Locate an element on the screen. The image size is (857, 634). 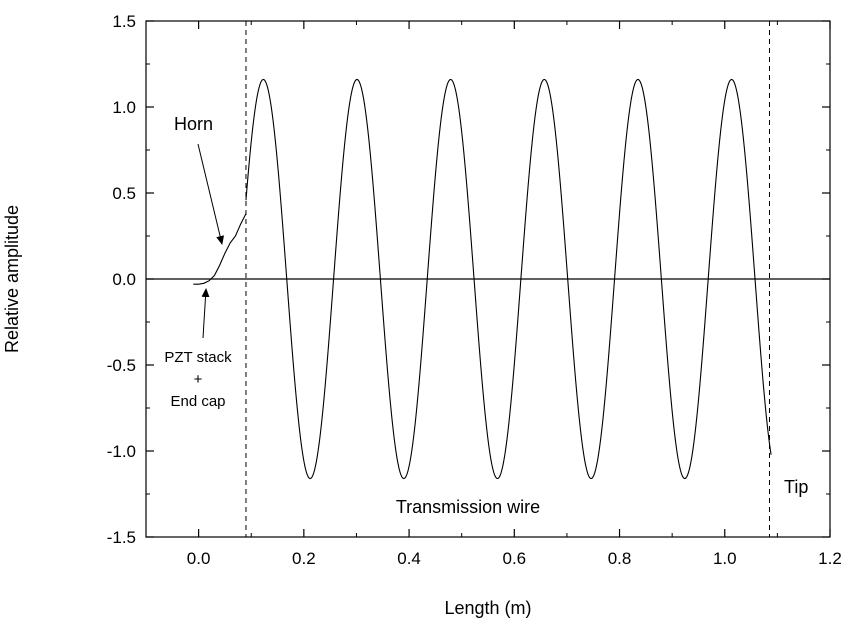
x-tick-label: 1.0 is located at coordinates (725, 558).